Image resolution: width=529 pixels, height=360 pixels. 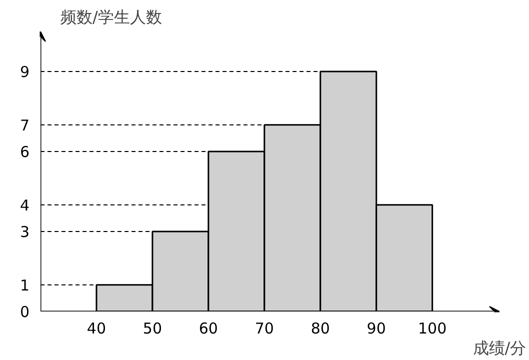 What do you see at coordinates (25, 205) in the screenshot?
I see `y-tick-label: 4` at bounding box center [25, 205].